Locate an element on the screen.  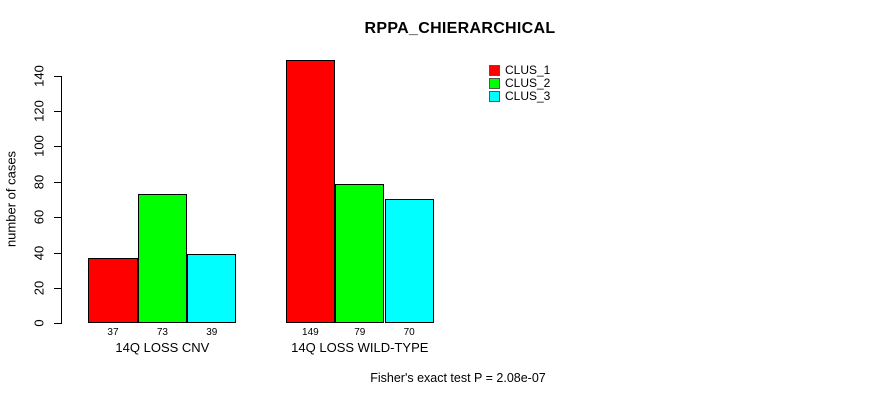
y-axis-tick-label: 140 is located at coordinates (39, 75).